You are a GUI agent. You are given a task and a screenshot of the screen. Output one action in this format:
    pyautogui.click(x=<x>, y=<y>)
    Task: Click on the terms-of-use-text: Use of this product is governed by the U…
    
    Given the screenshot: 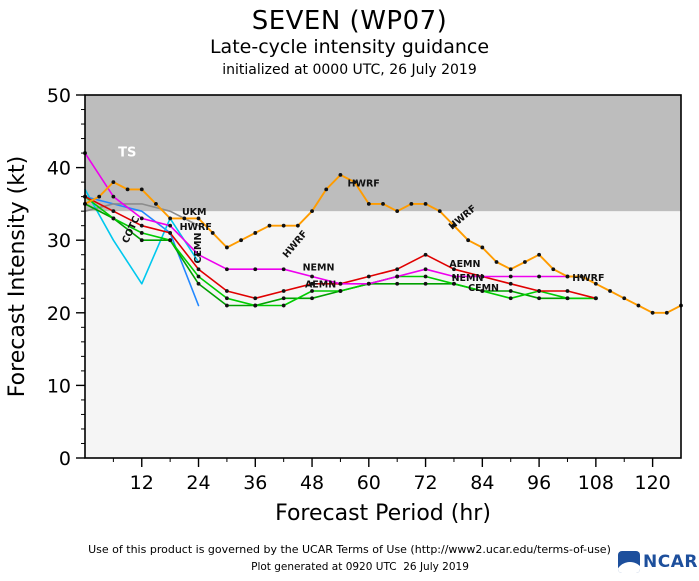 What is the action you would take?
    pyautogui.click(x=349, y=549)
    